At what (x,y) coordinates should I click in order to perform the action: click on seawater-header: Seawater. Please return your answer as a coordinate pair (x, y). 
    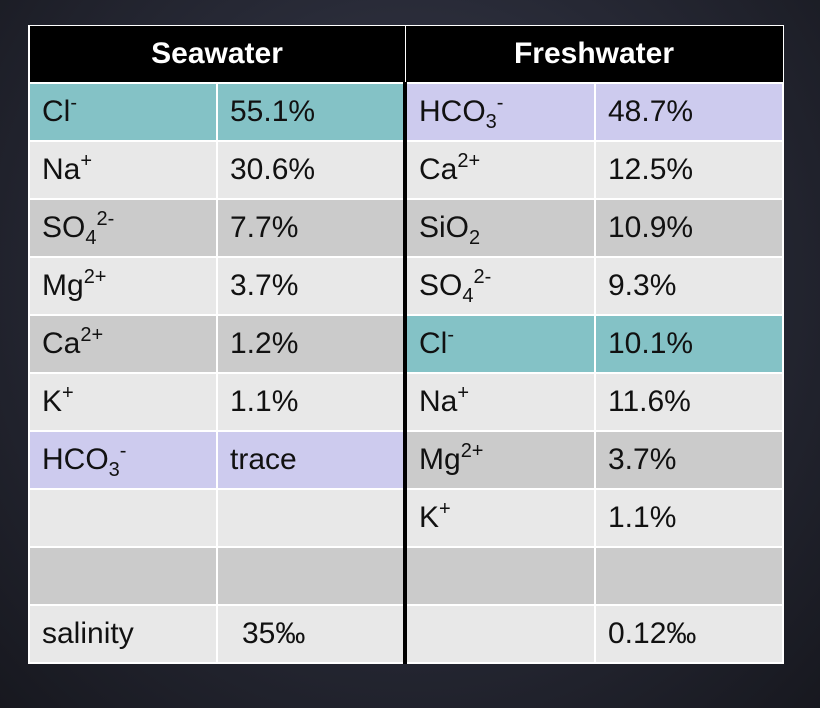
    Looking at the image, I should click on (217, 54).